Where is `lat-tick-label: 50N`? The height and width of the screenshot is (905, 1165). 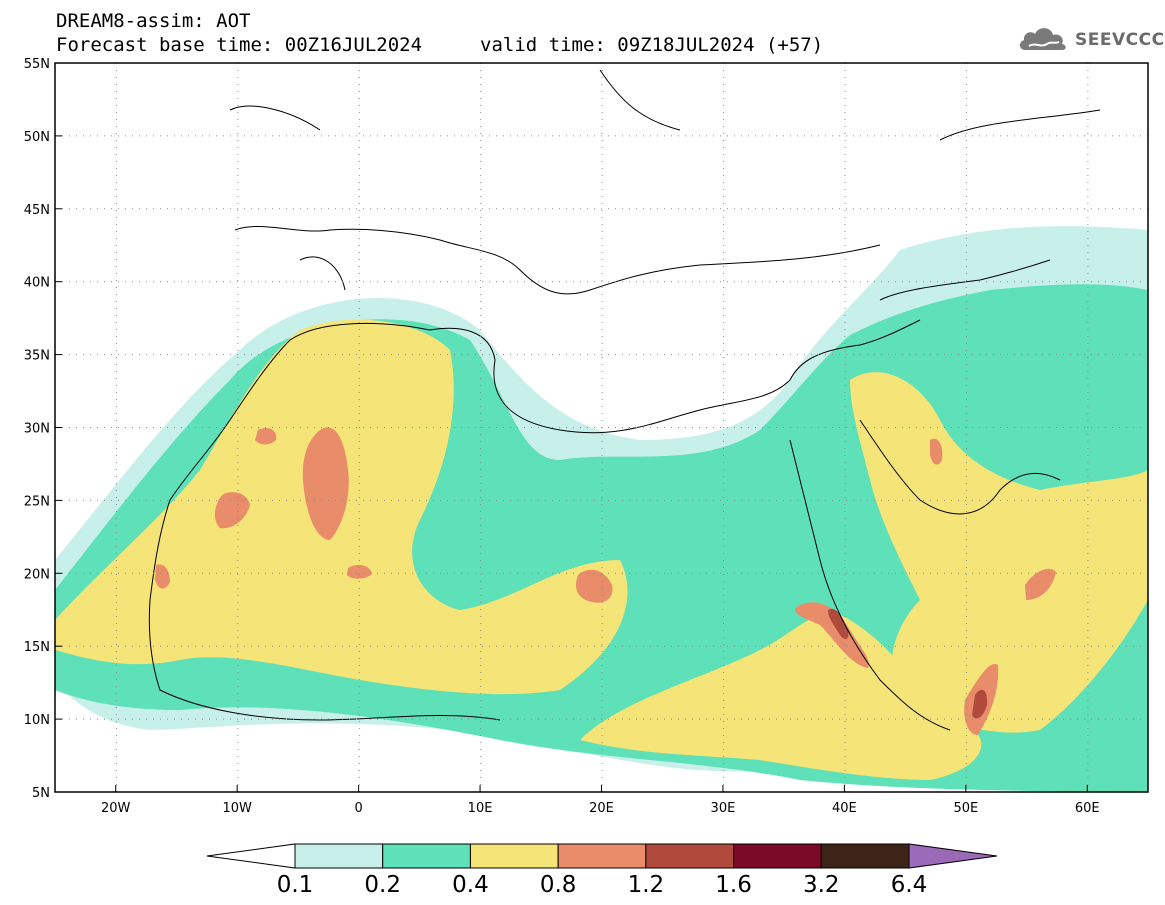 lat-tick-label: 50N is located at coordinates (37, 137).